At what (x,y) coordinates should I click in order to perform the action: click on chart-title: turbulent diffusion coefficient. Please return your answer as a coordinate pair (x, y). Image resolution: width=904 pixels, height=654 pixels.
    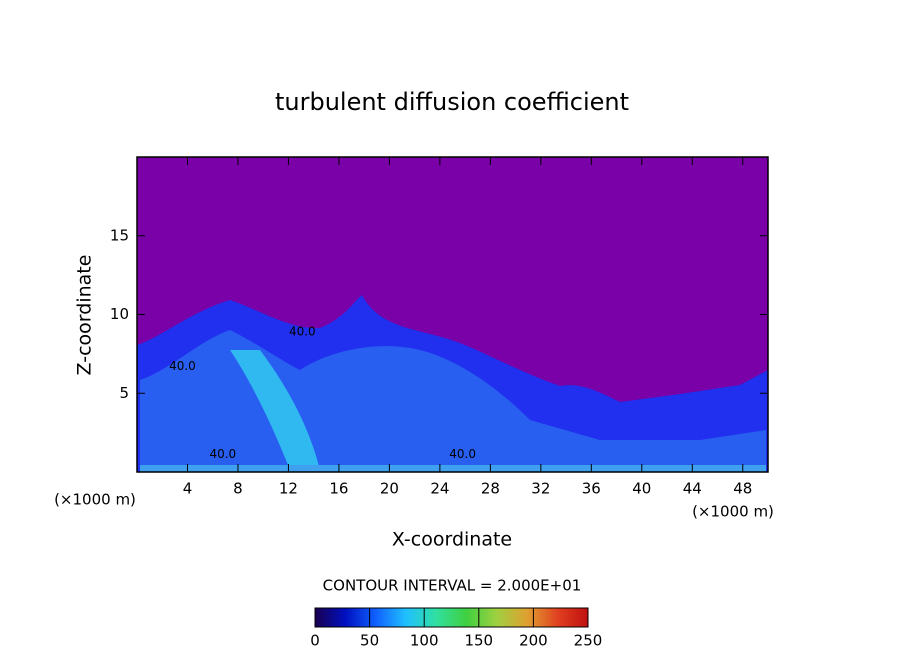
    Looking at the image, I should click on (452, 102).